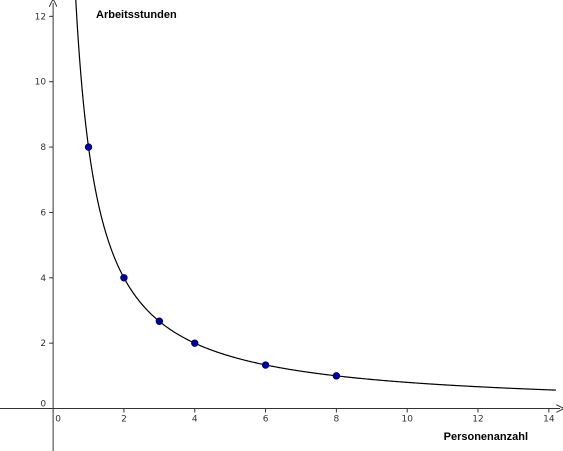  What do you see at coordinates (40, 17) in the screenshot?
I see `y-tick-label-12: 12` at bounding box center [40, 17].